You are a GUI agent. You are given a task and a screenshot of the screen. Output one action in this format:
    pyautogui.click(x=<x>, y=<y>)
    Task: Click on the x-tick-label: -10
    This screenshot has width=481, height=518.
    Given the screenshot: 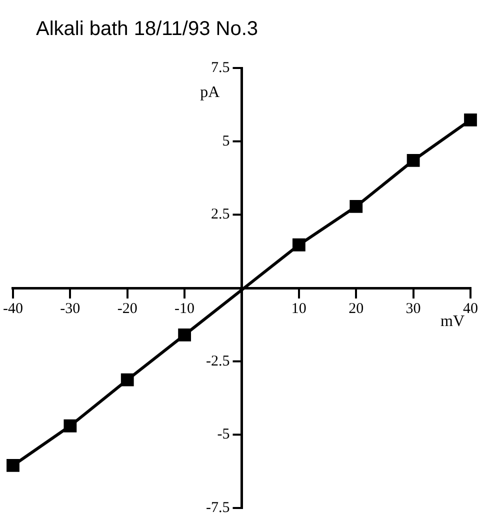 What is the action you would take?
    pyautogui.click(x=184, y=308)
    